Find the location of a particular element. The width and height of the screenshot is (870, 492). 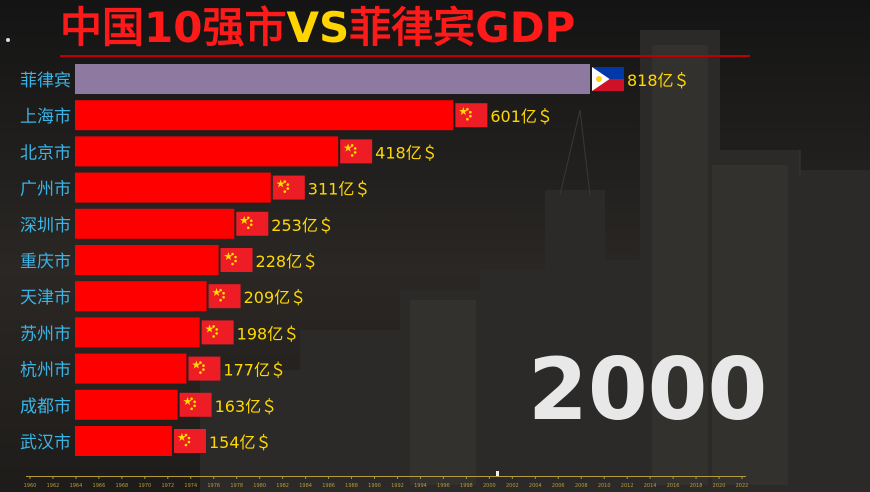

timeline-tick-label: 1972 is located at coordinates (167, 486).